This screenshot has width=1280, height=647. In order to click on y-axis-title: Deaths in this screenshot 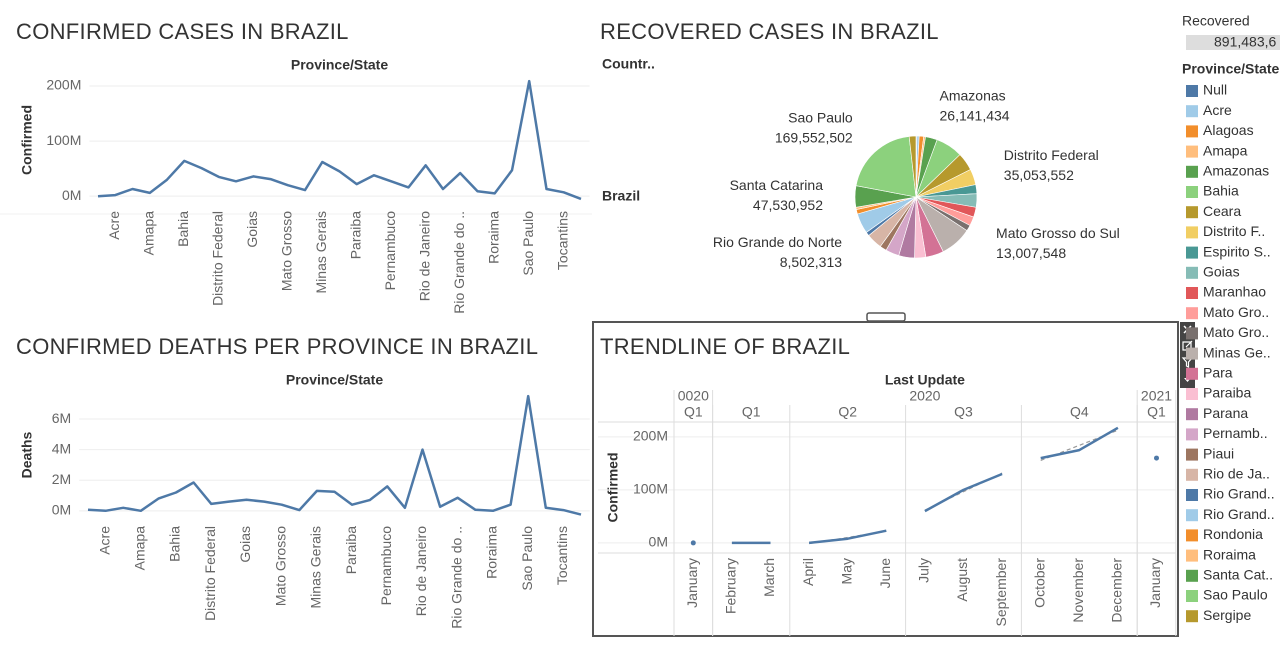, I will do `click(27, 454)`.